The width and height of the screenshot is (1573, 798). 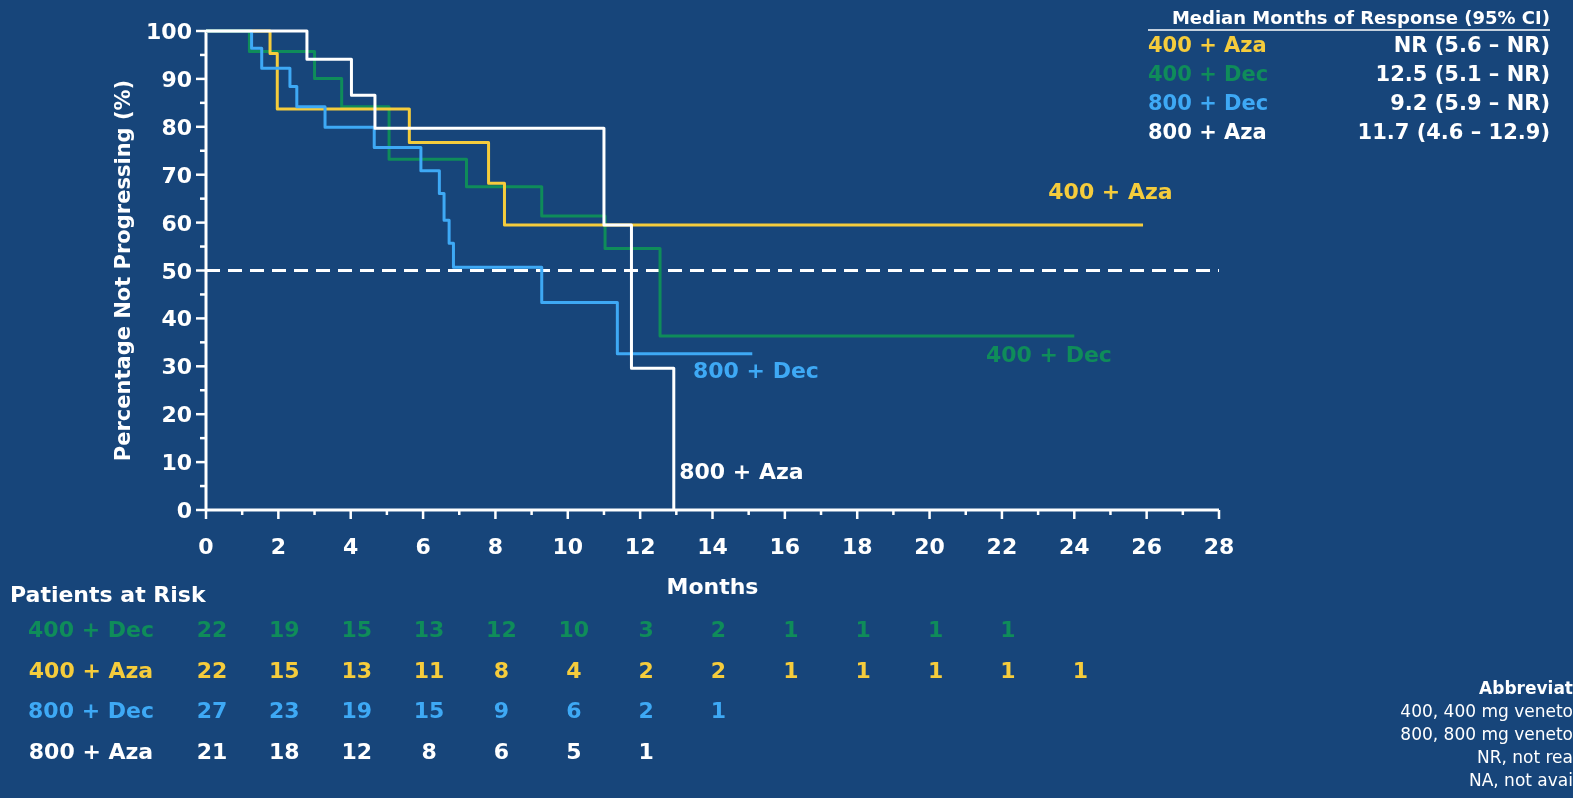 What do you see at coordinates (123, 270) in the screenshot?
I see `y-axis-title: Percentage Not Progressing (%)` at bounding box center [123, 270].